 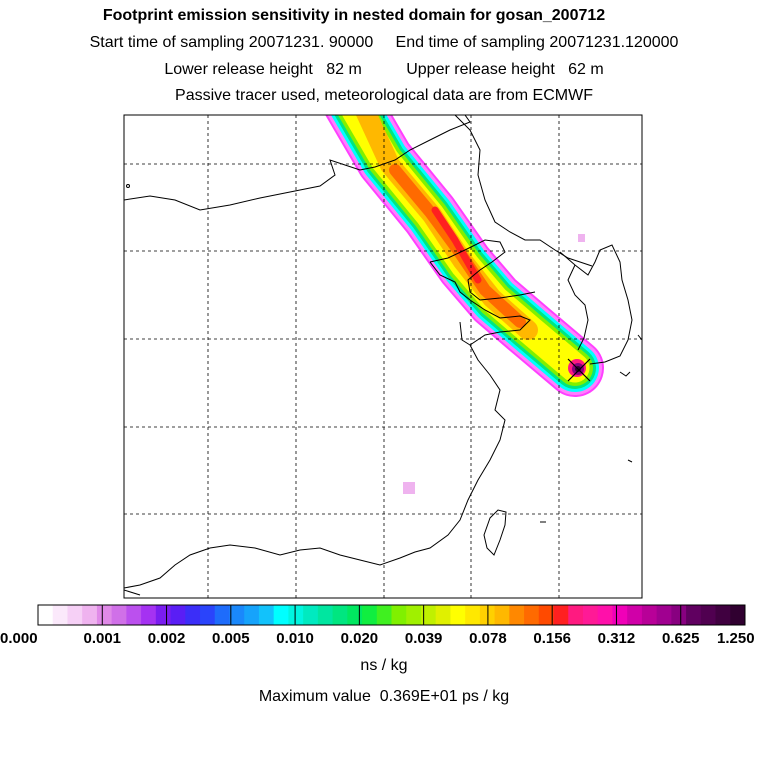 I want to click on colorbar-unit: ns / kg, so click(x=384, y=665).